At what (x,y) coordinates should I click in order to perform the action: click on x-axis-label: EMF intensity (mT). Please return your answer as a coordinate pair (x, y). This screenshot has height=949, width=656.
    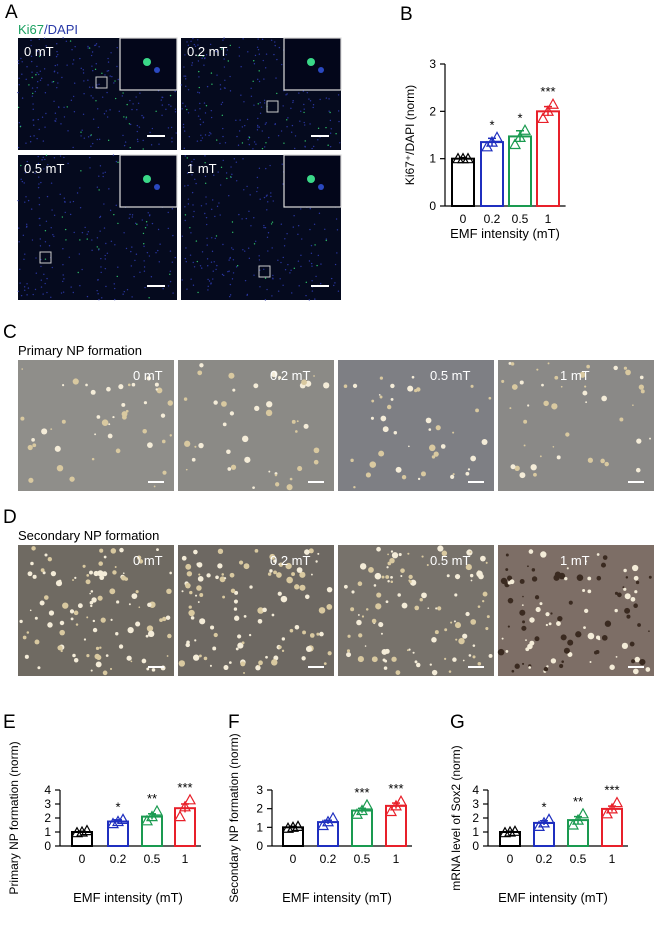
    Looking at the image, I should click on (553, 897).